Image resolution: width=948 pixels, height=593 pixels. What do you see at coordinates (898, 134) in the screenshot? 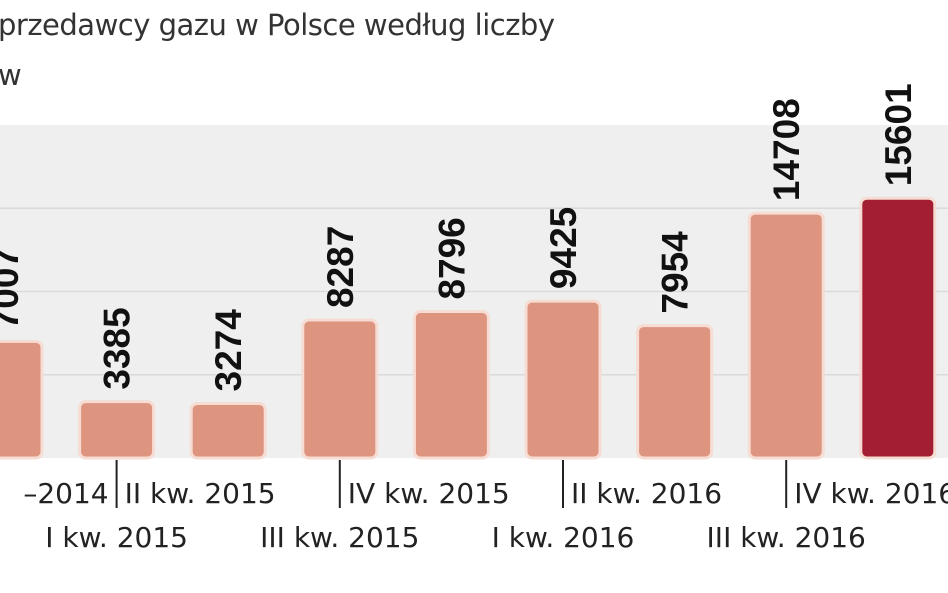
I see `value-label: 15601` at bounding box center [898, 134].